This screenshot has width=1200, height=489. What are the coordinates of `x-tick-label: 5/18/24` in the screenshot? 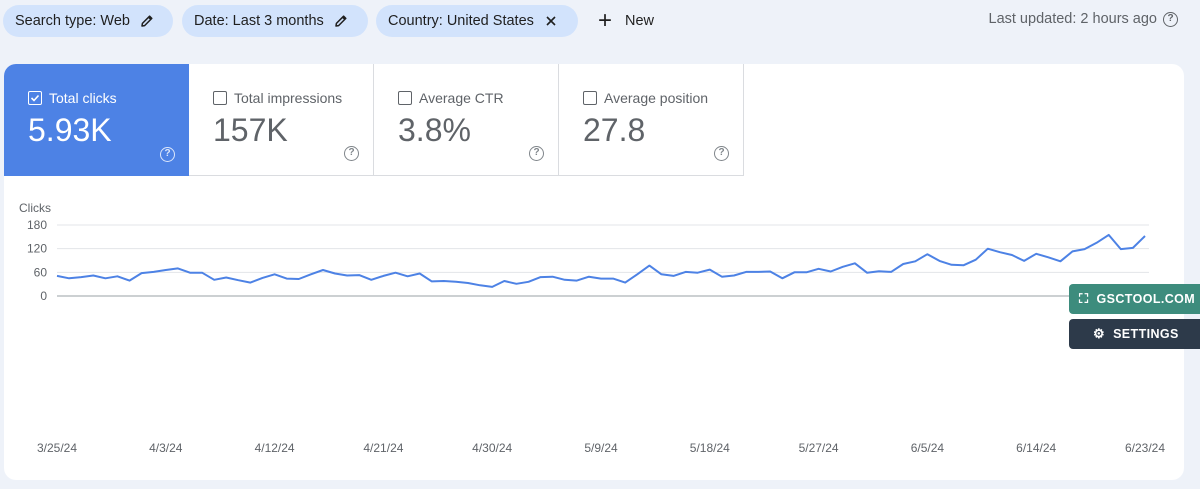 It's located at (710, 448).